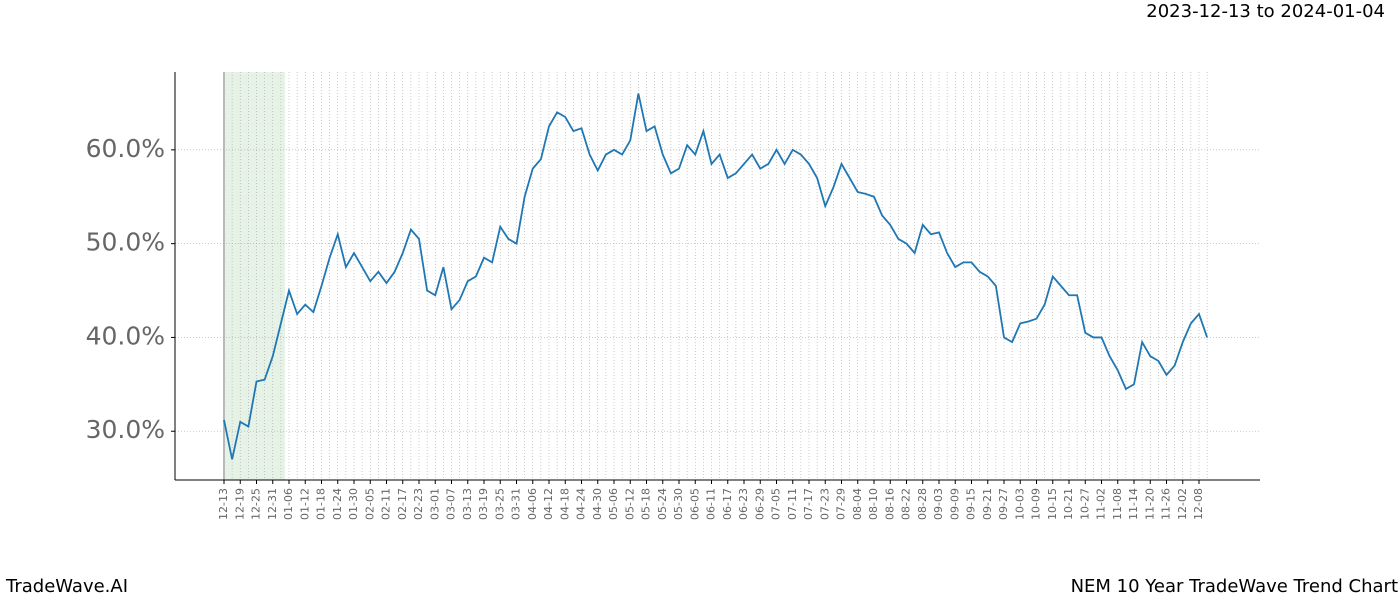  What do you see at coordinates (483, 504) in the screenshot?
I see `x-tick-label: 03-19` at bounding box center [483, 504].